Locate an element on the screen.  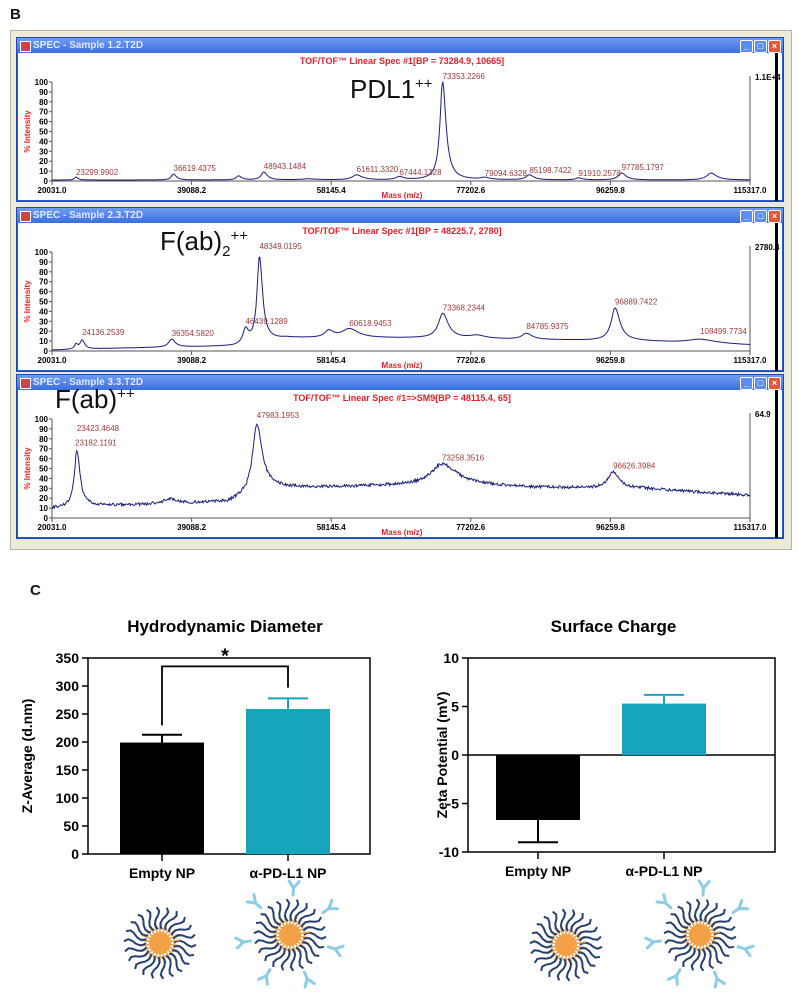
x-tick-label: 115317.0 is located at coordinates (750, 527).